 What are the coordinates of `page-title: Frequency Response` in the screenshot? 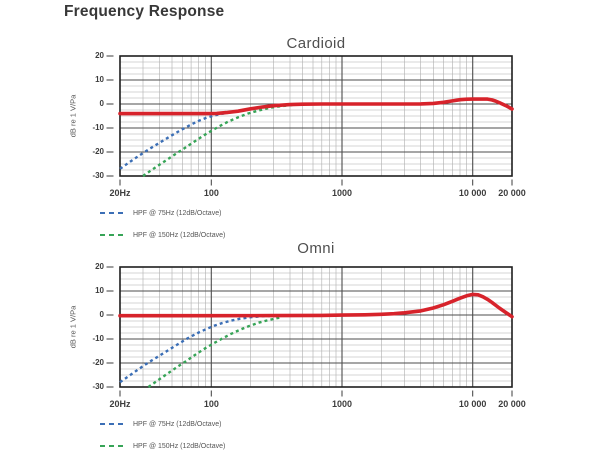 It's located at (144, 11).